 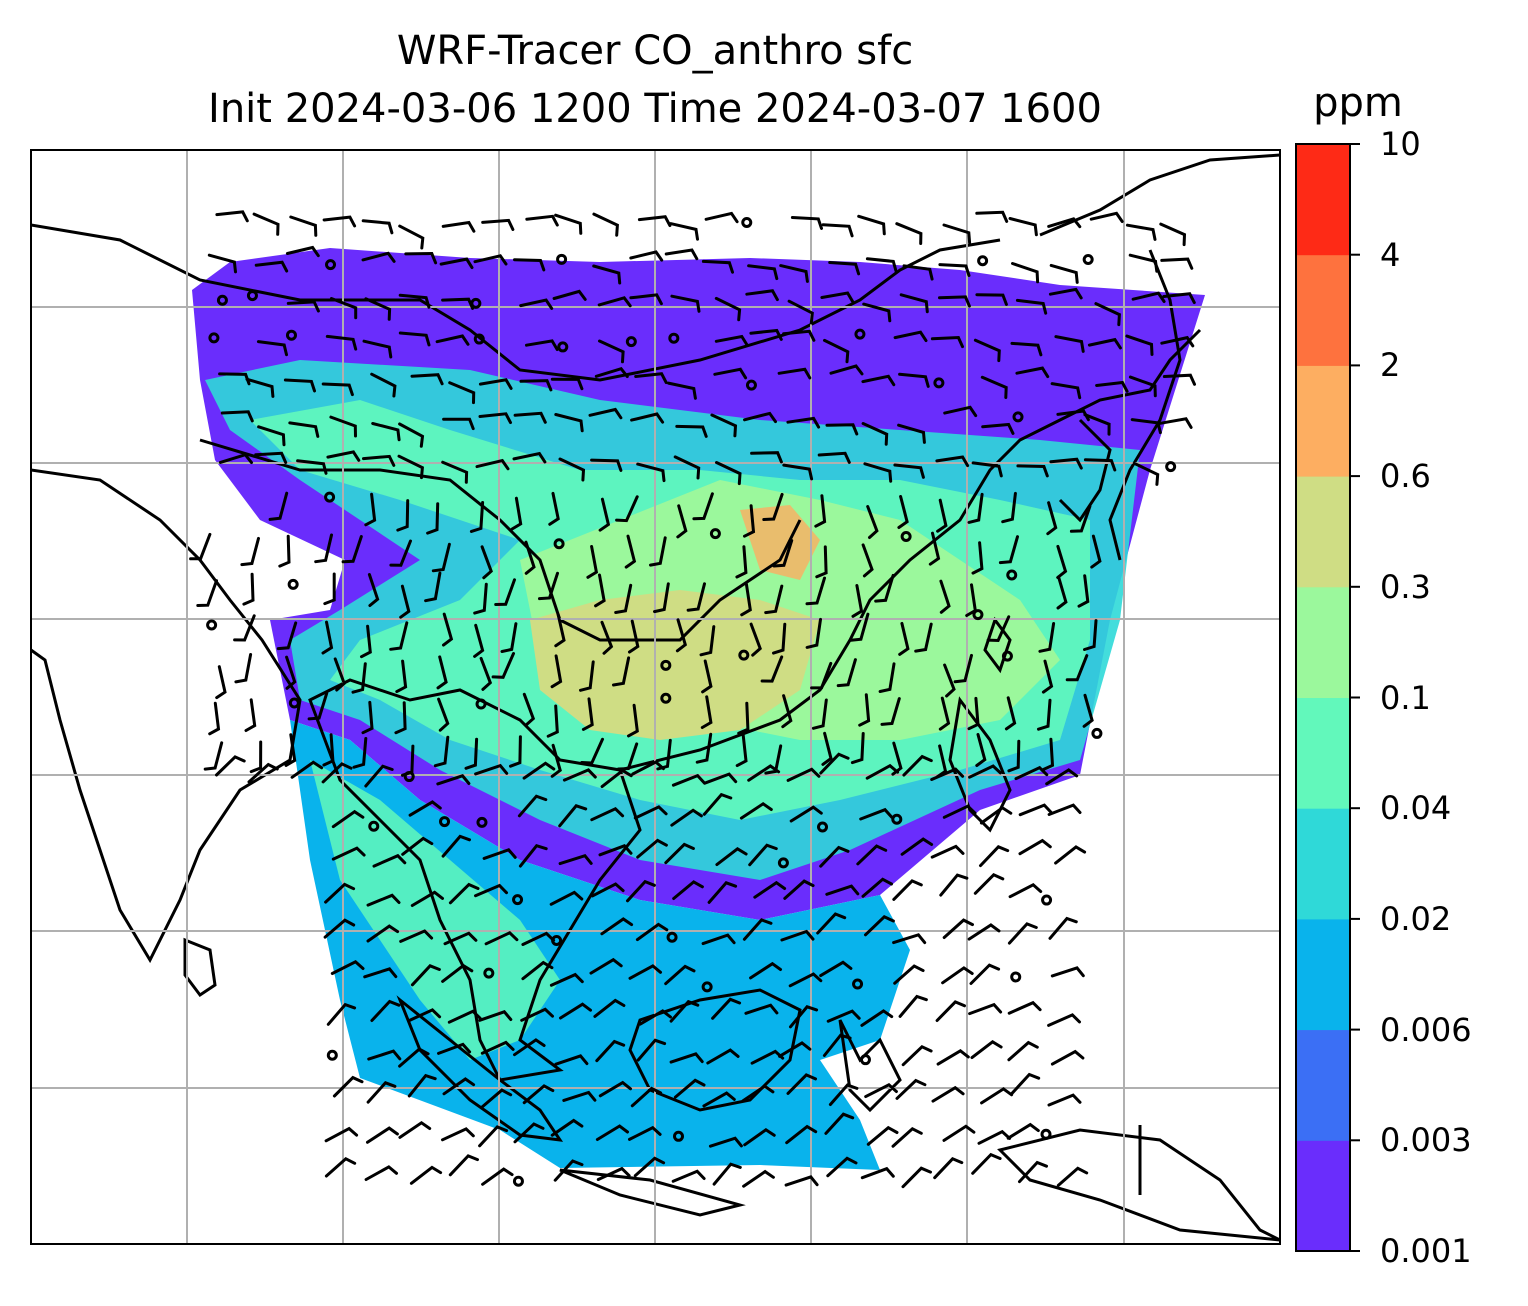 What do you see at coordinates (715, 1050) in the screenshot?
I see `coastline-borneo` at bounding box center [715, 1050].